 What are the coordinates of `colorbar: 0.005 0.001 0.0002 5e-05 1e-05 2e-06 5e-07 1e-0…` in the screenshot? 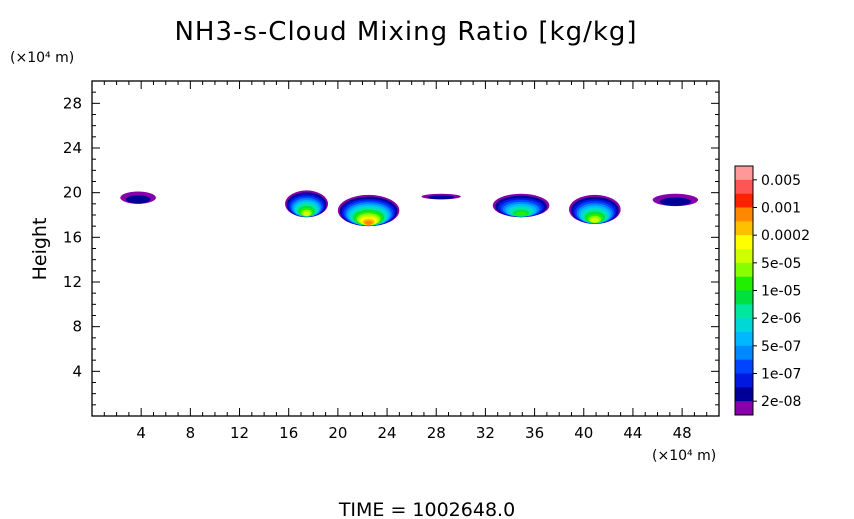 It's located at (772, 290).